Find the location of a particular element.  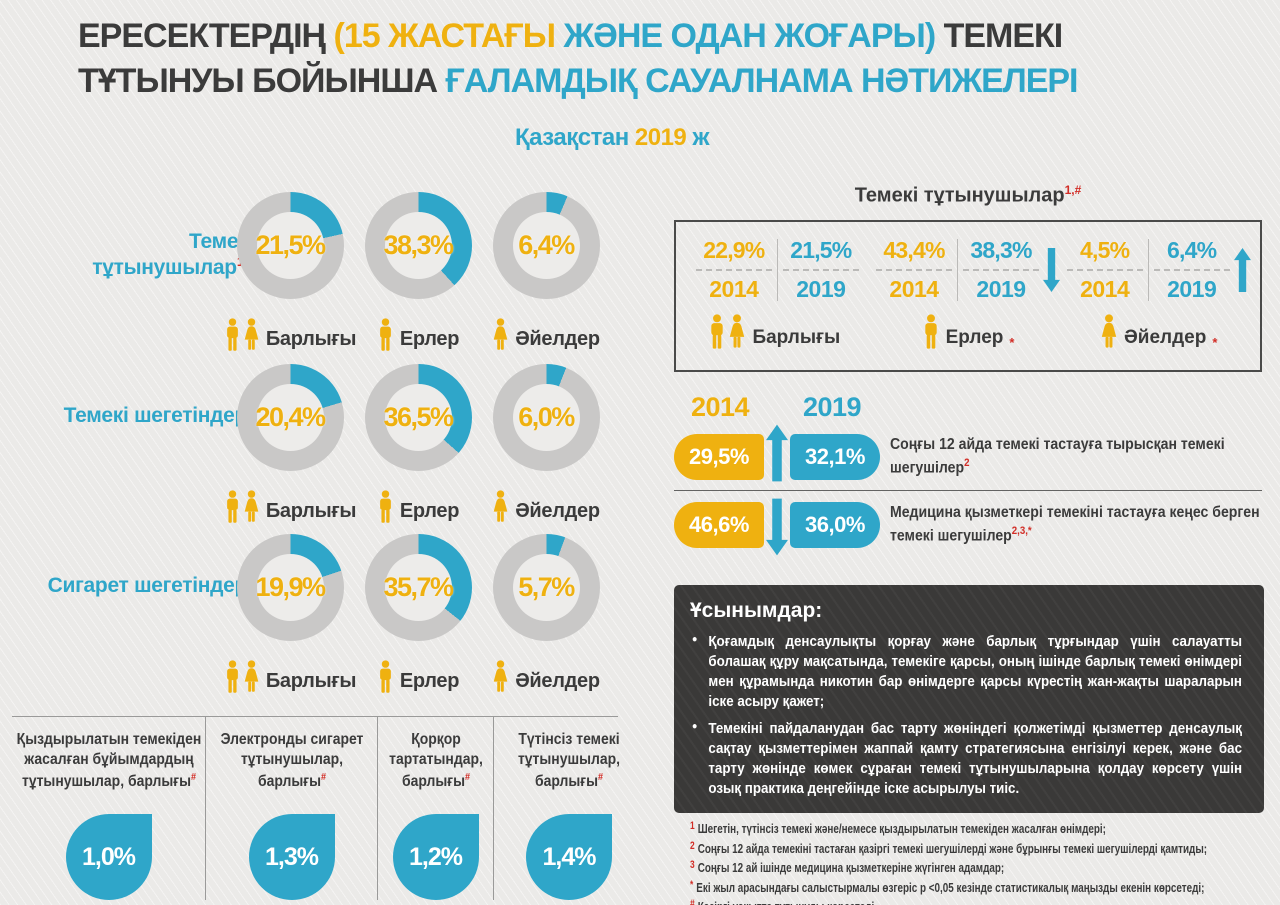

donut-value: 38,3% is located at coordinates (418, 245).